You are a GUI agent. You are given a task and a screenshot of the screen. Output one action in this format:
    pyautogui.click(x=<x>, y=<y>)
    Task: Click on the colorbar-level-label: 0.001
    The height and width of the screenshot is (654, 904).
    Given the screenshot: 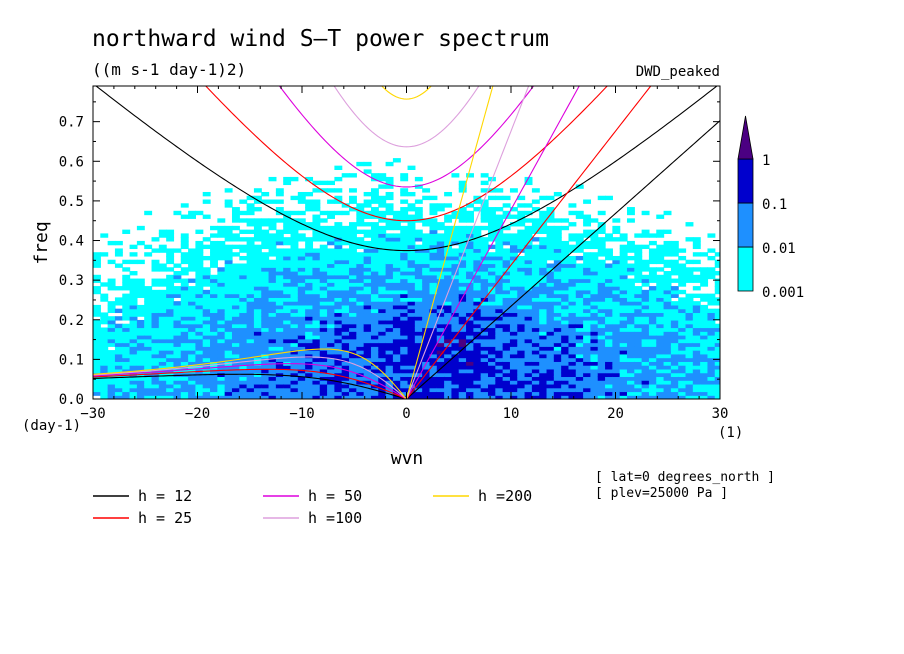 What is the action you would take?
    pyautogui.click(x=783, y=293)
    